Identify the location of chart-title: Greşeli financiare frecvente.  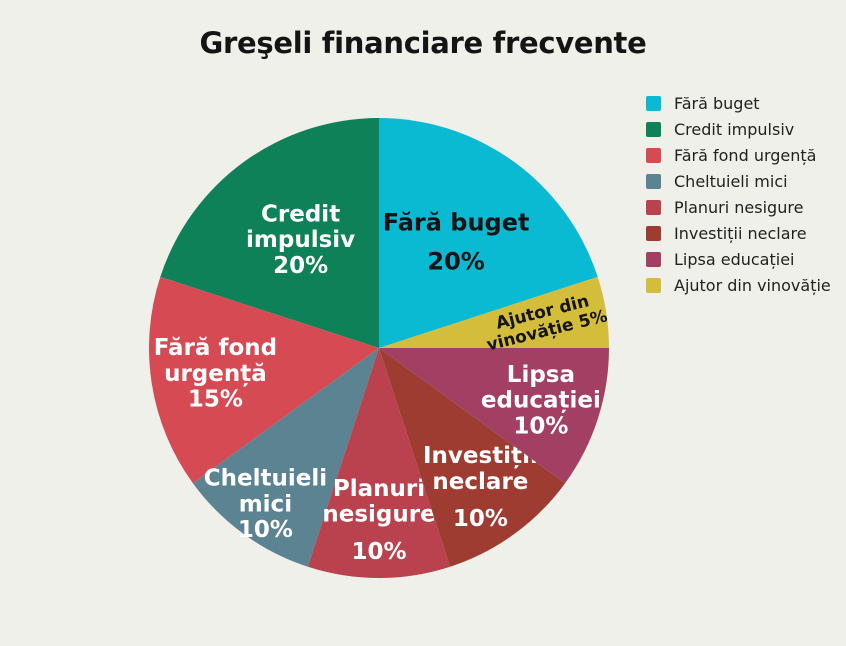
(423, 43).